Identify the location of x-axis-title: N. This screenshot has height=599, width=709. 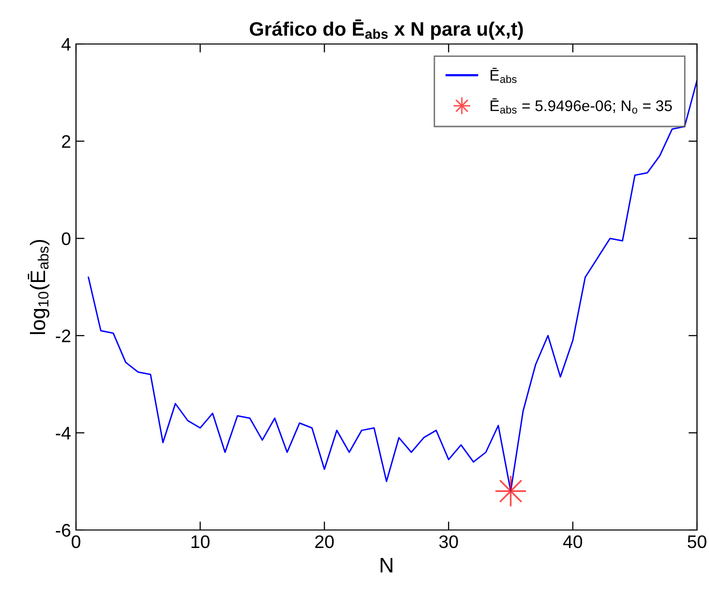
(386, 565).